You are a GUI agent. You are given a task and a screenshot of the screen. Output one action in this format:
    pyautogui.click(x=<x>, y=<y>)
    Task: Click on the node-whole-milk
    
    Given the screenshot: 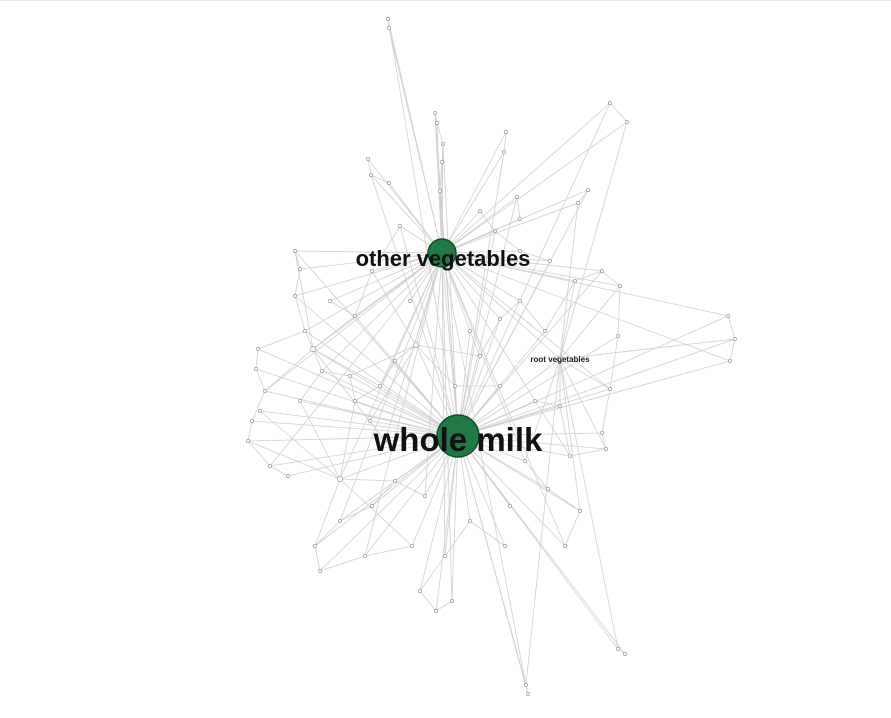 What is the action you would take?
    pyautogui.click(x=458, y=436)
    